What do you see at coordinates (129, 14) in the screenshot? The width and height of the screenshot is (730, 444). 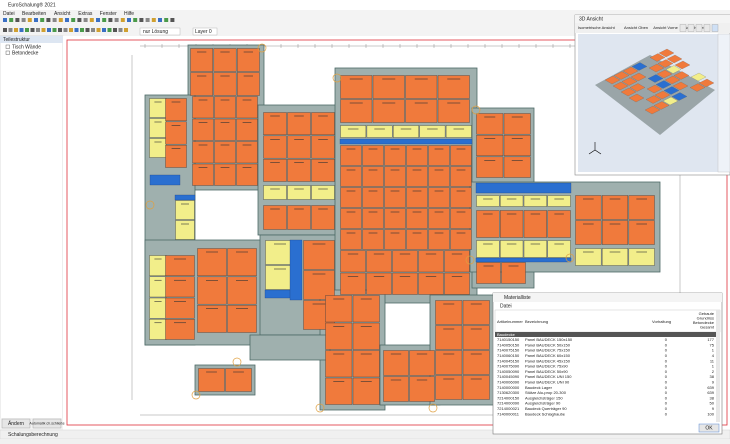 I see `menu-item: Hilfe` at bounding box center [129, 14].